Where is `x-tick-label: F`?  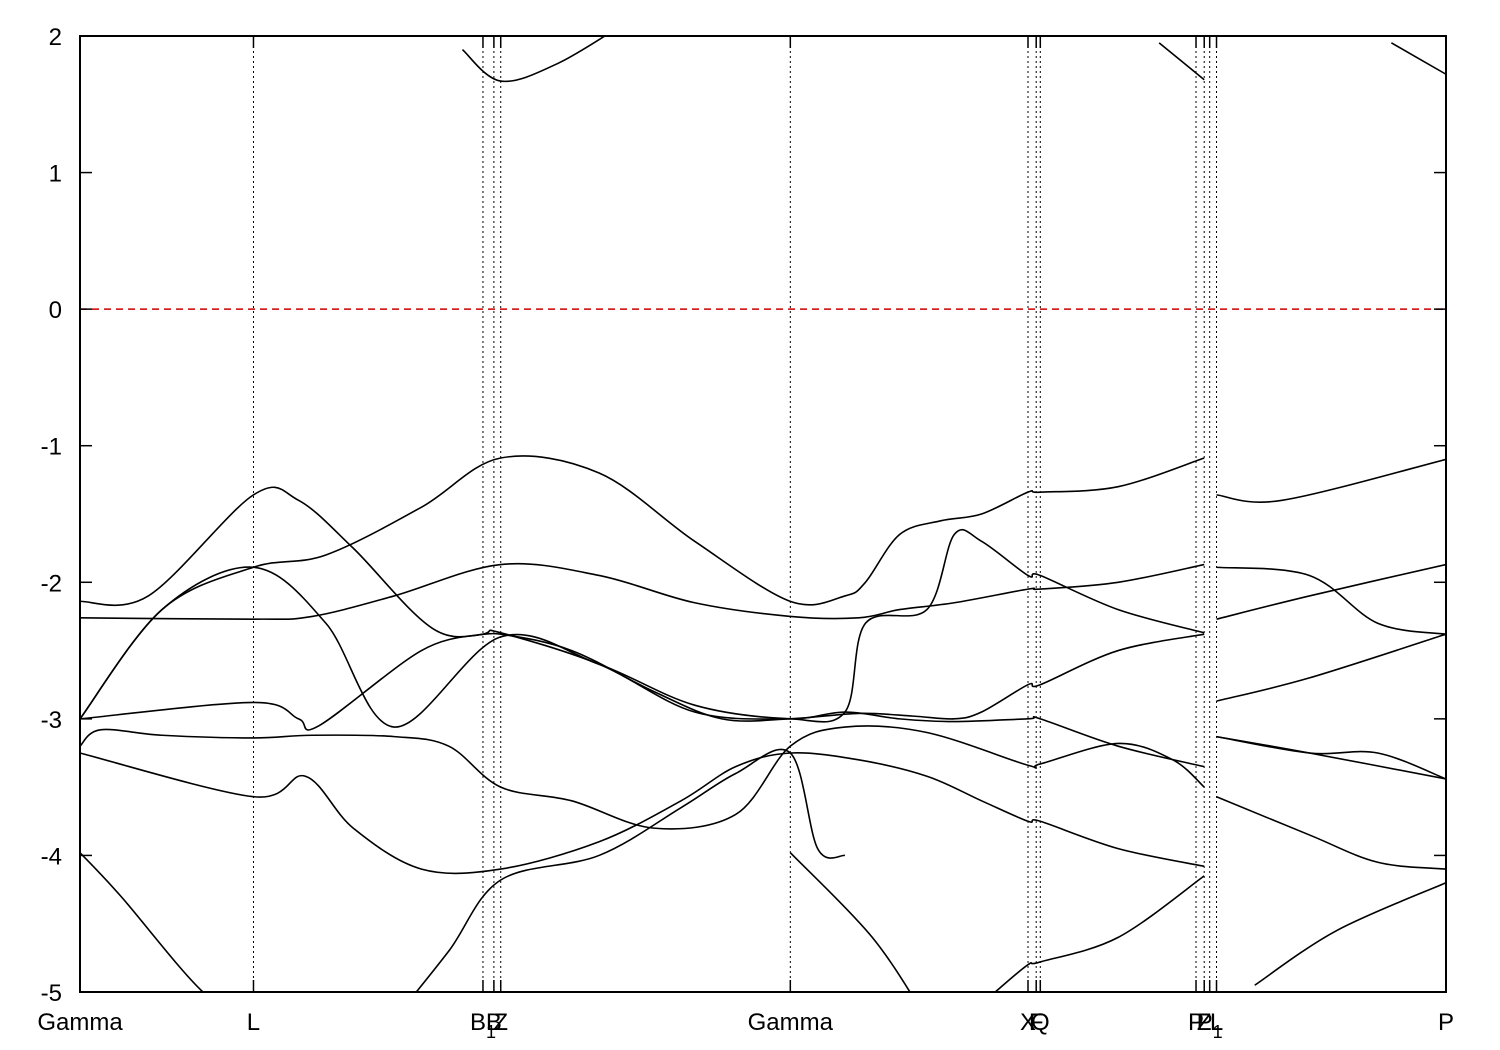
x-tick-label: F is located at coordinates (1036, 1022).